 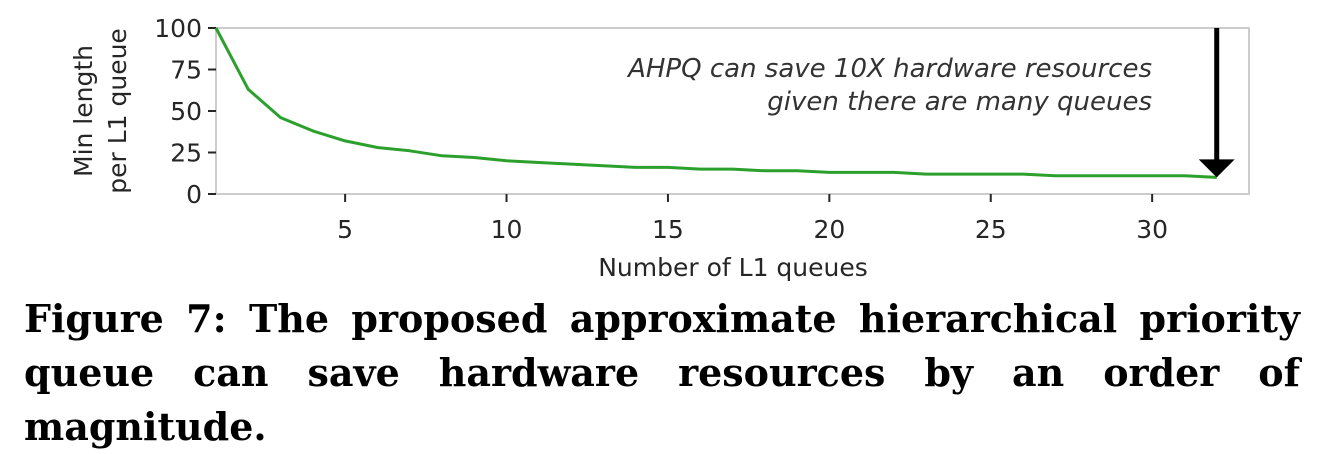 What do you see at coordinates (1152, 229) in the screenshot?
I see `x-tick-label: 30` at bounding box center [1152, 229].